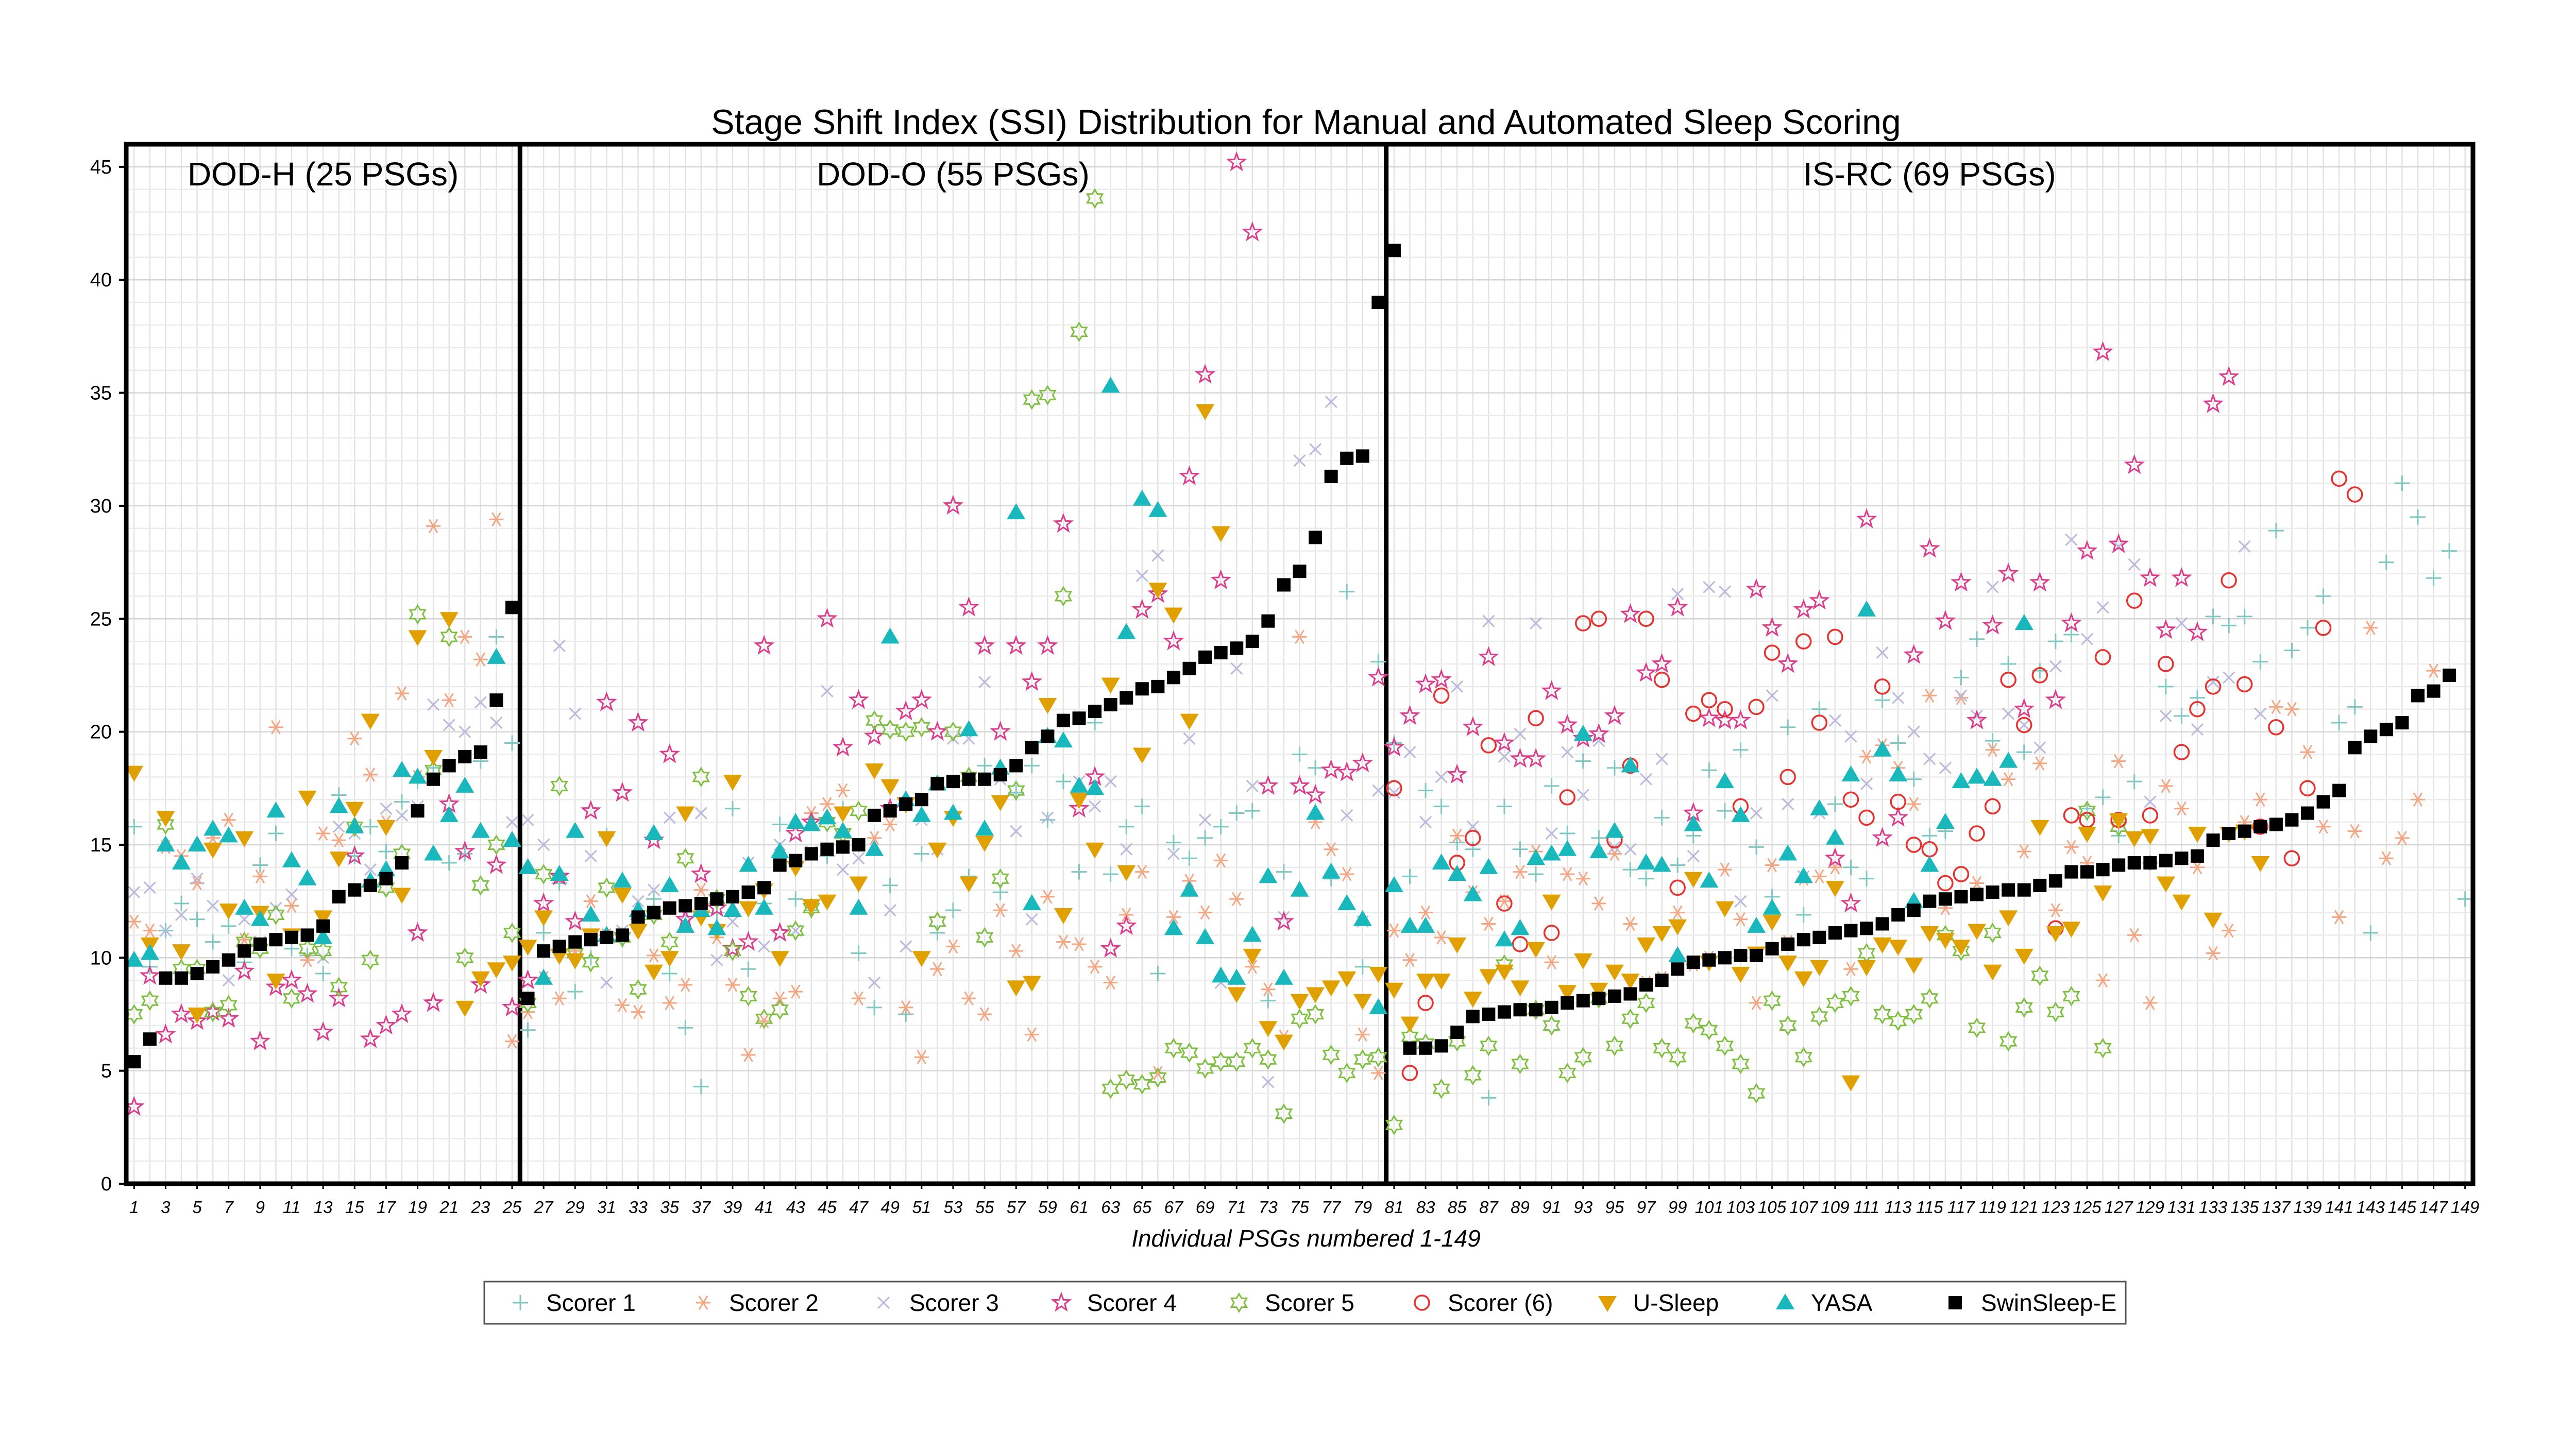  Describe the element at coordinates (324, 174) in the screenshot. I see `section-label: DOD-H (25 PSGs)` at that location.